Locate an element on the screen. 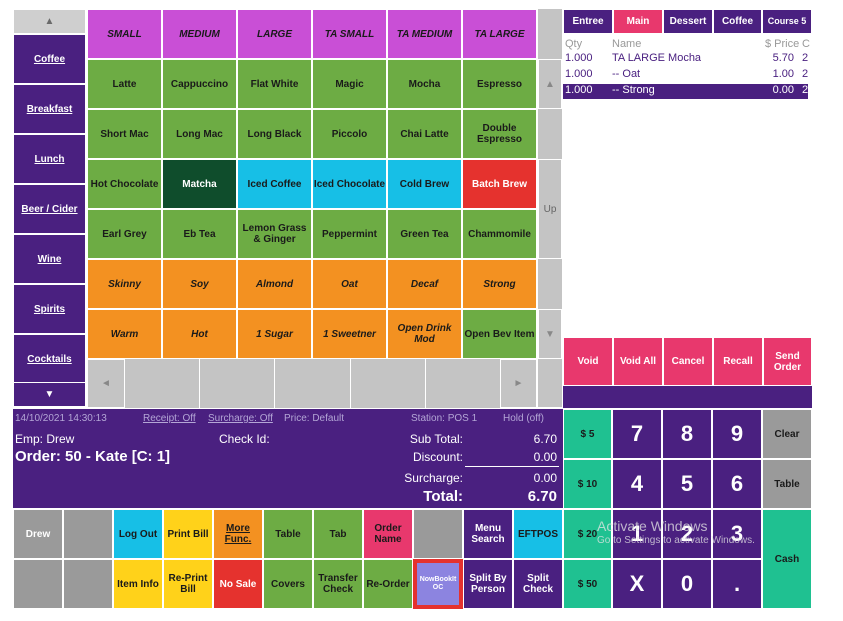 The width and height of the screenshot is (843, 621). menu-item-warm: Warm is located at coordinates (124, 334).